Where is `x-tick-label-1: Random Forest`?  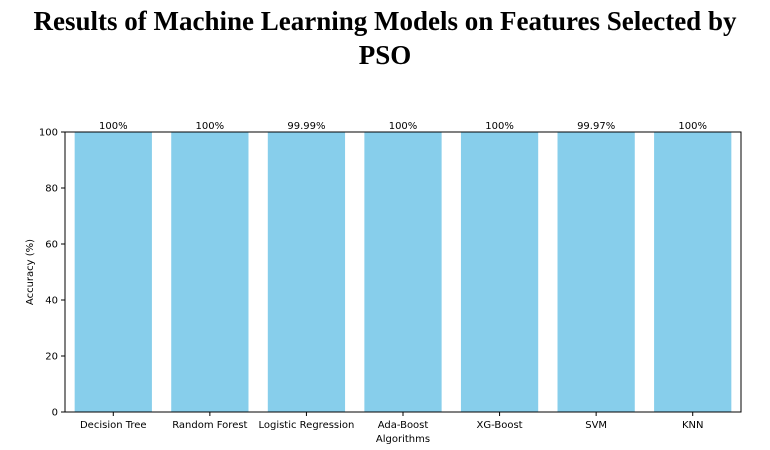 x-tick-label-1: Random Forest is located at coordinates (209, 425).